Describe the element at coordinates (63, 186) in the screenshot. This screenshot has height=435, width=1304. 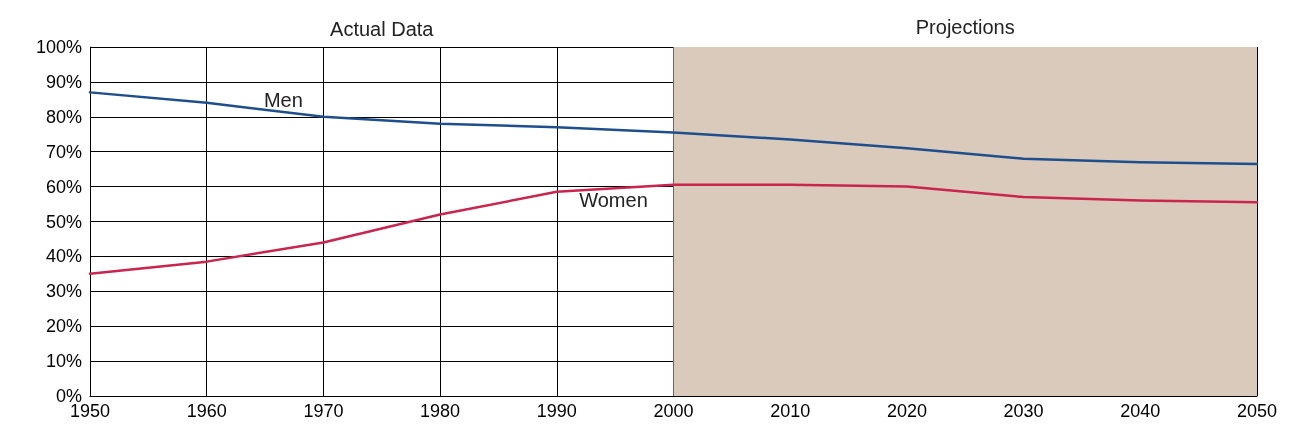
I see `y-tick-label: 60%` at that location.